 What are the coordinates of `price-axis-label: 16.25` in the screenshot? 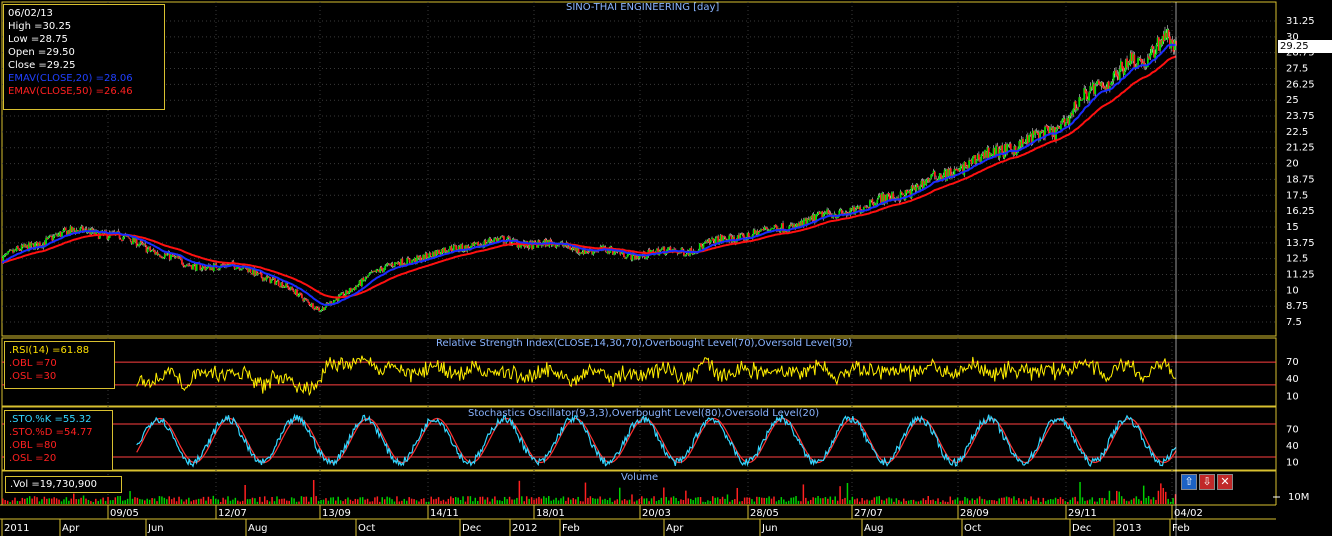 It's located at (1300, 211).